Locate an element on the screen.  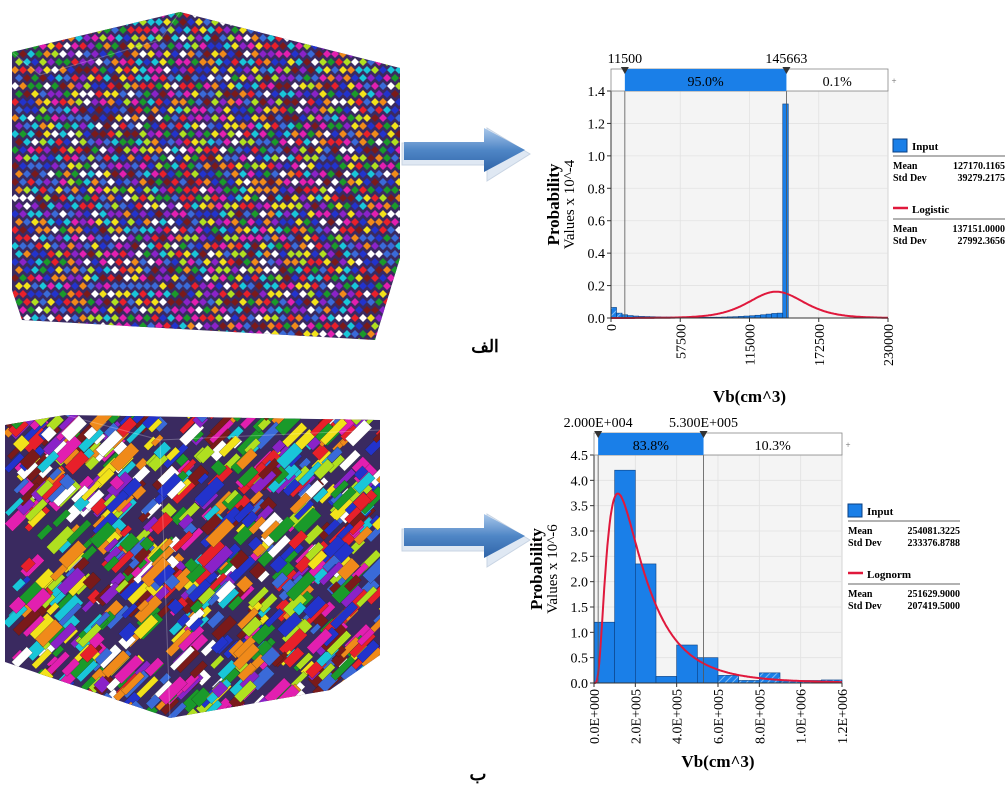
y-tick-label: 4.0 is located at coordinates (580, 481).